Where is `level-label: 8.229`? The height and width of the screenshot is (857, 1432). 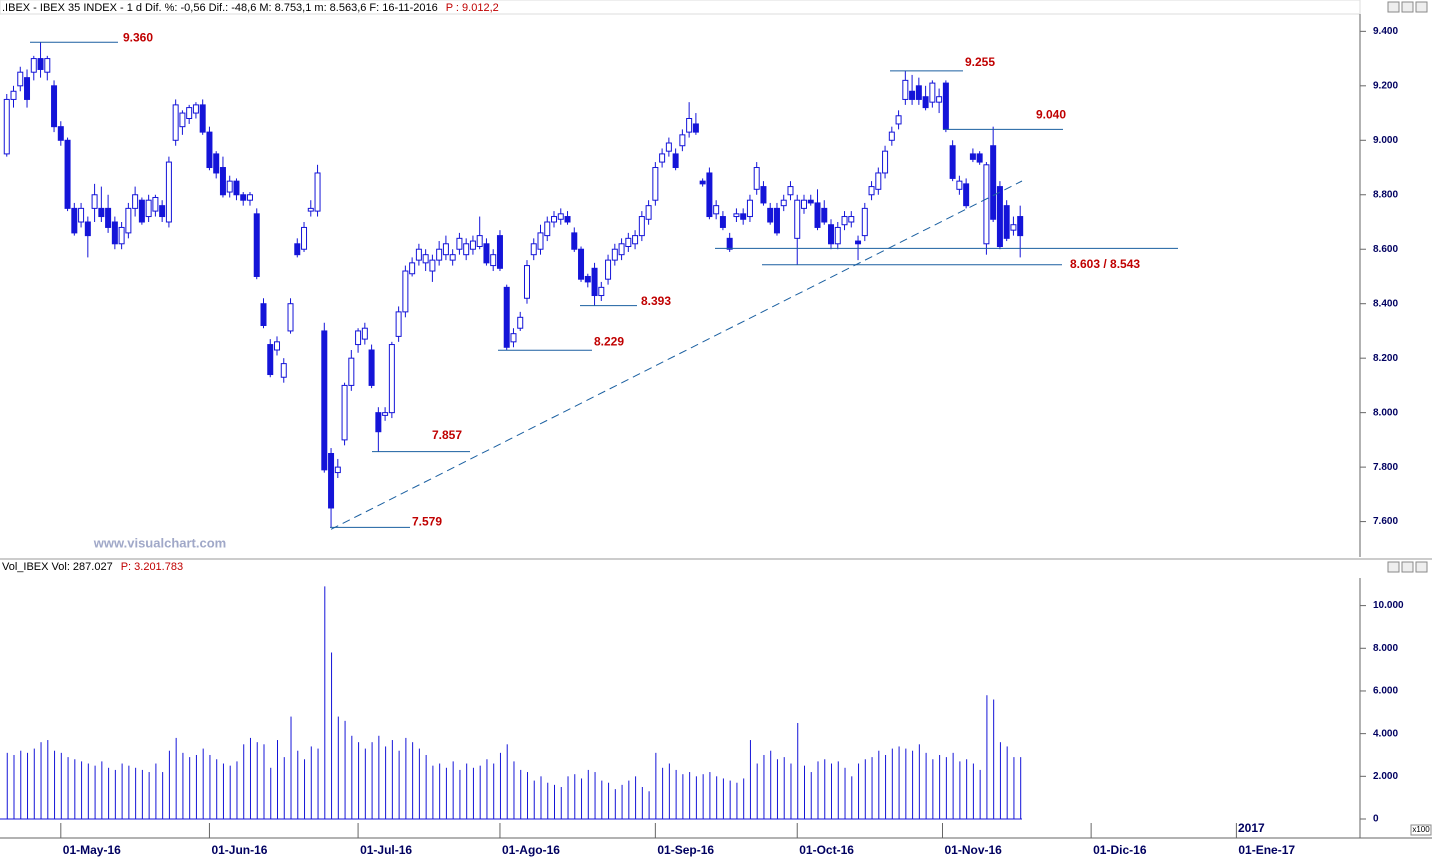 level-label: 8.229 is located at coordinates (609, 341).